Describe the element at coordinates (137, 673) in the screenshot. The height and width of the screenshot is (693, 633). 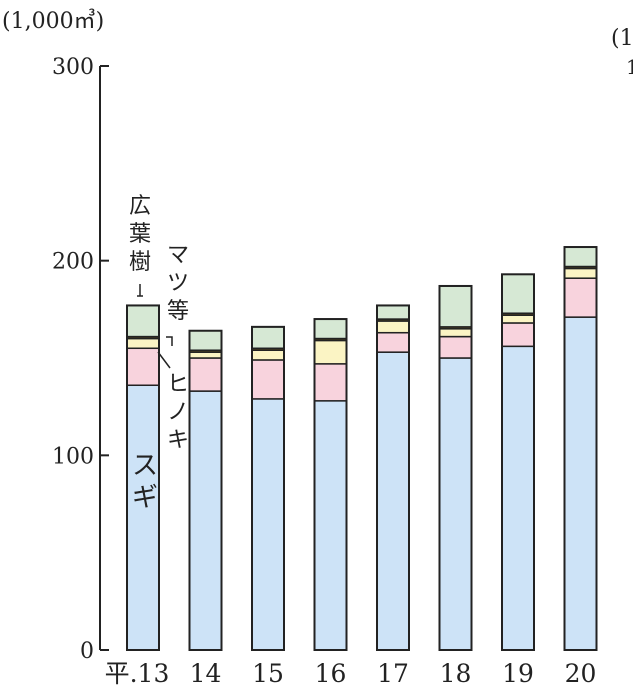
I see `x-tick-label: 平.13` at that location.